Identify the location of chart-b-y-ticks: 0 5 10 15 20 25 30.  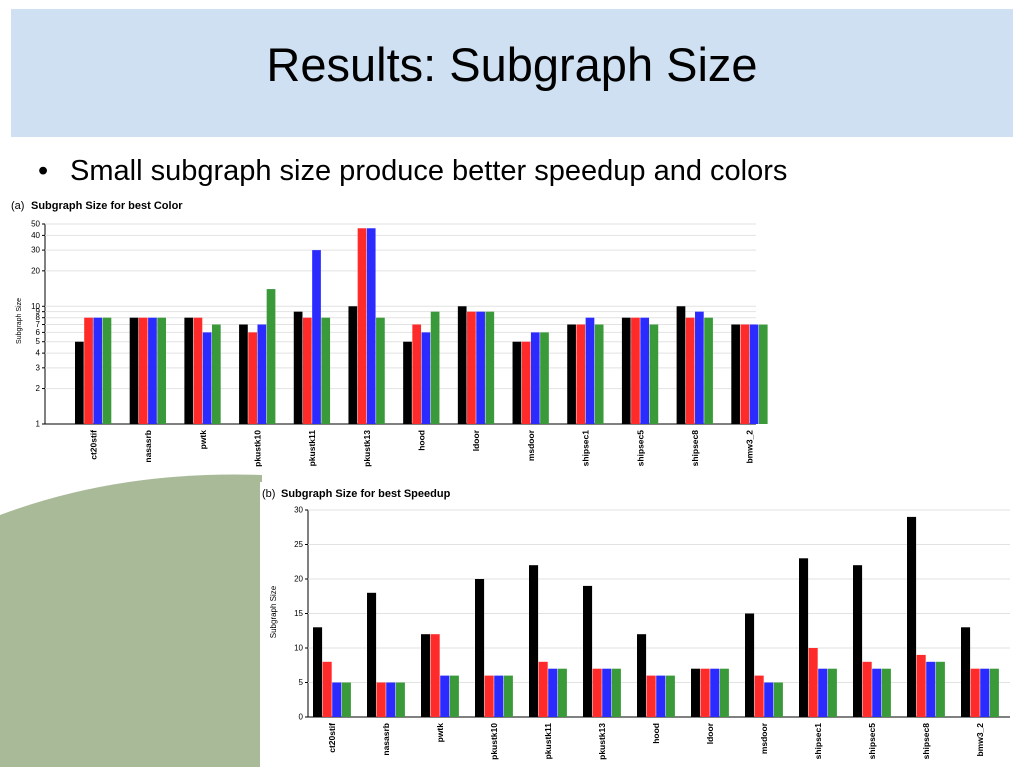
(298, 614).